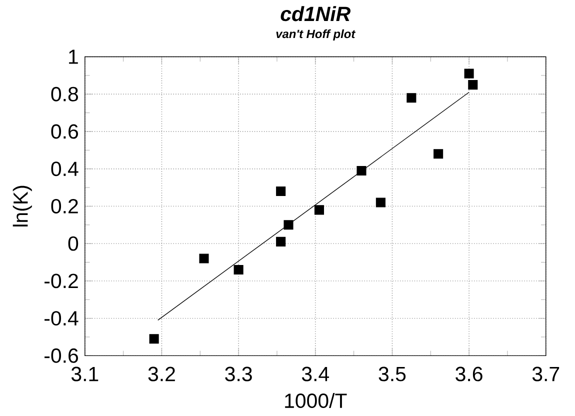 The height and width of the screenshot is (416, 575). Describe the element at coordinates (61, 355) in the screenshot. I see `y-tick-label: -0.6` at that location.